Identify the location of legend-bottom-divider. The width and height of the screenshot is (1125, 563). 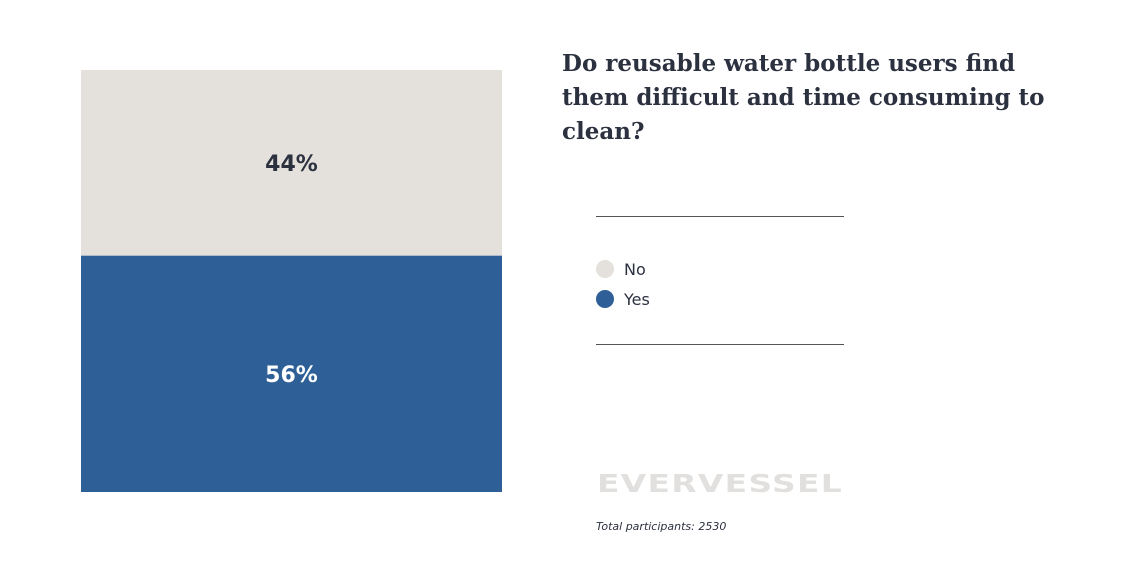
(720, 344).